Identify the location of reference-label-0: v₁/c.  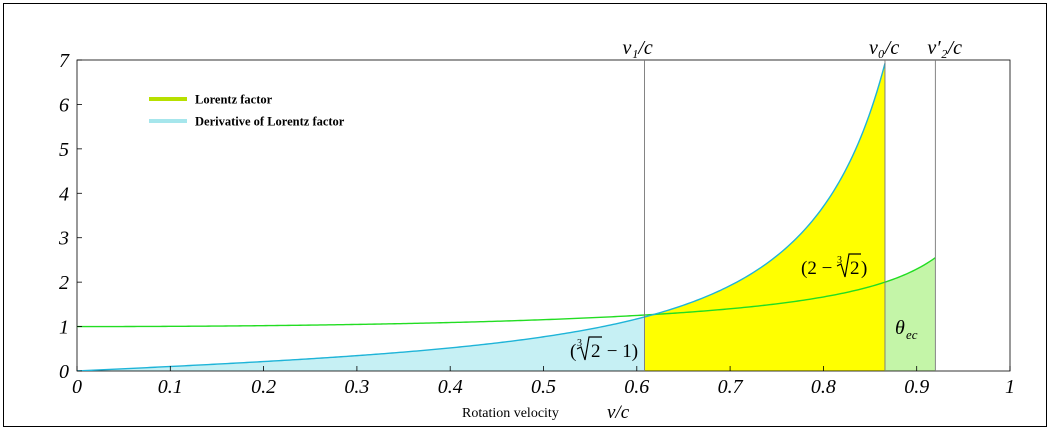
(638, 48).